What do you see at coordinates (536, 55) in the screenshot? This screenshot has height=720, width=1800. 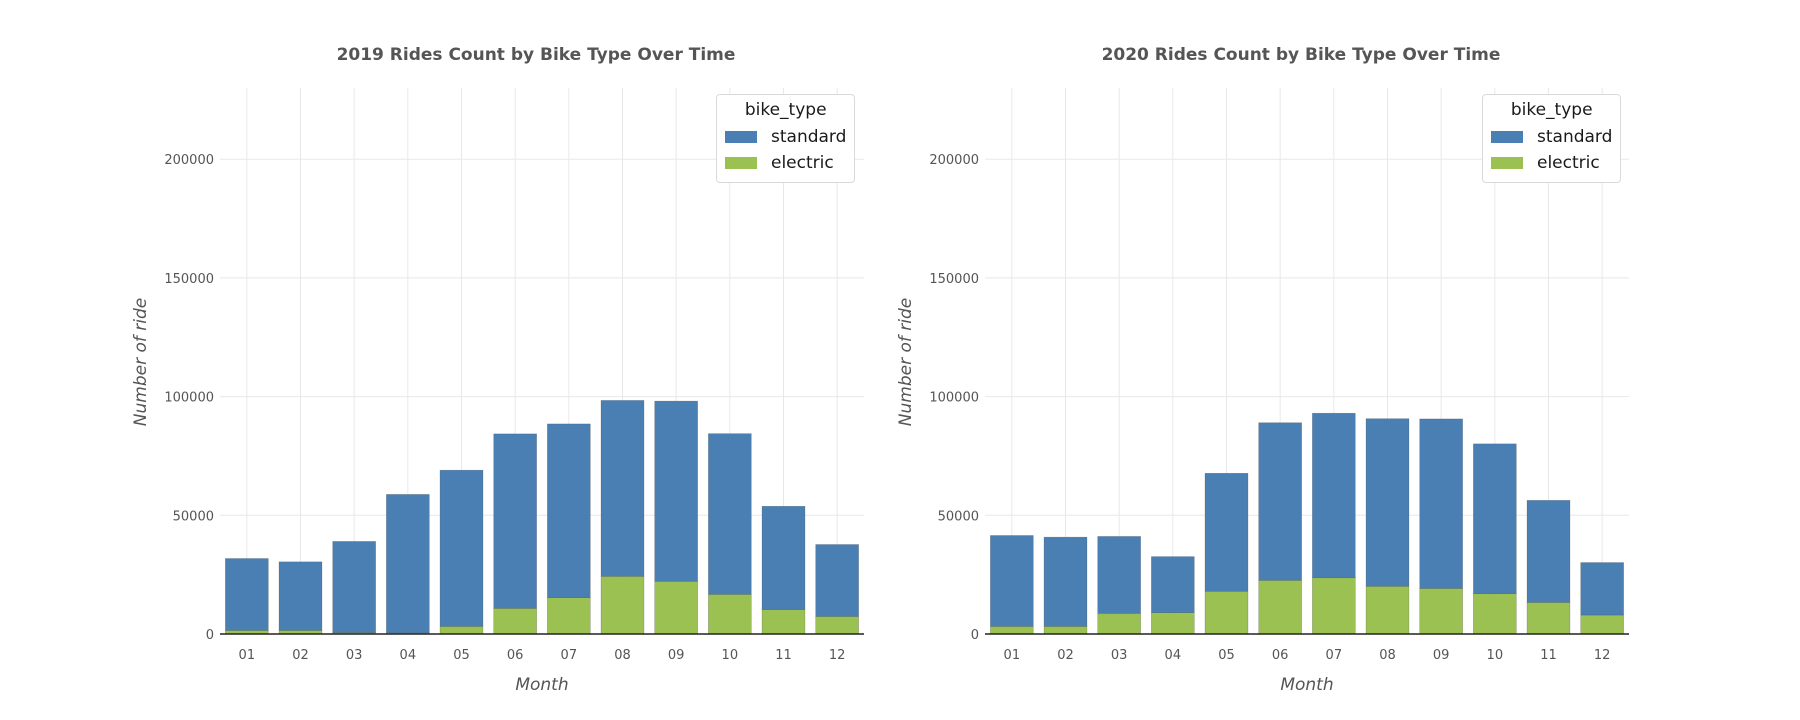 I see `chart-title: 2019 Rides Count by Bike Type Over Time` at bounding box center [536, 55].